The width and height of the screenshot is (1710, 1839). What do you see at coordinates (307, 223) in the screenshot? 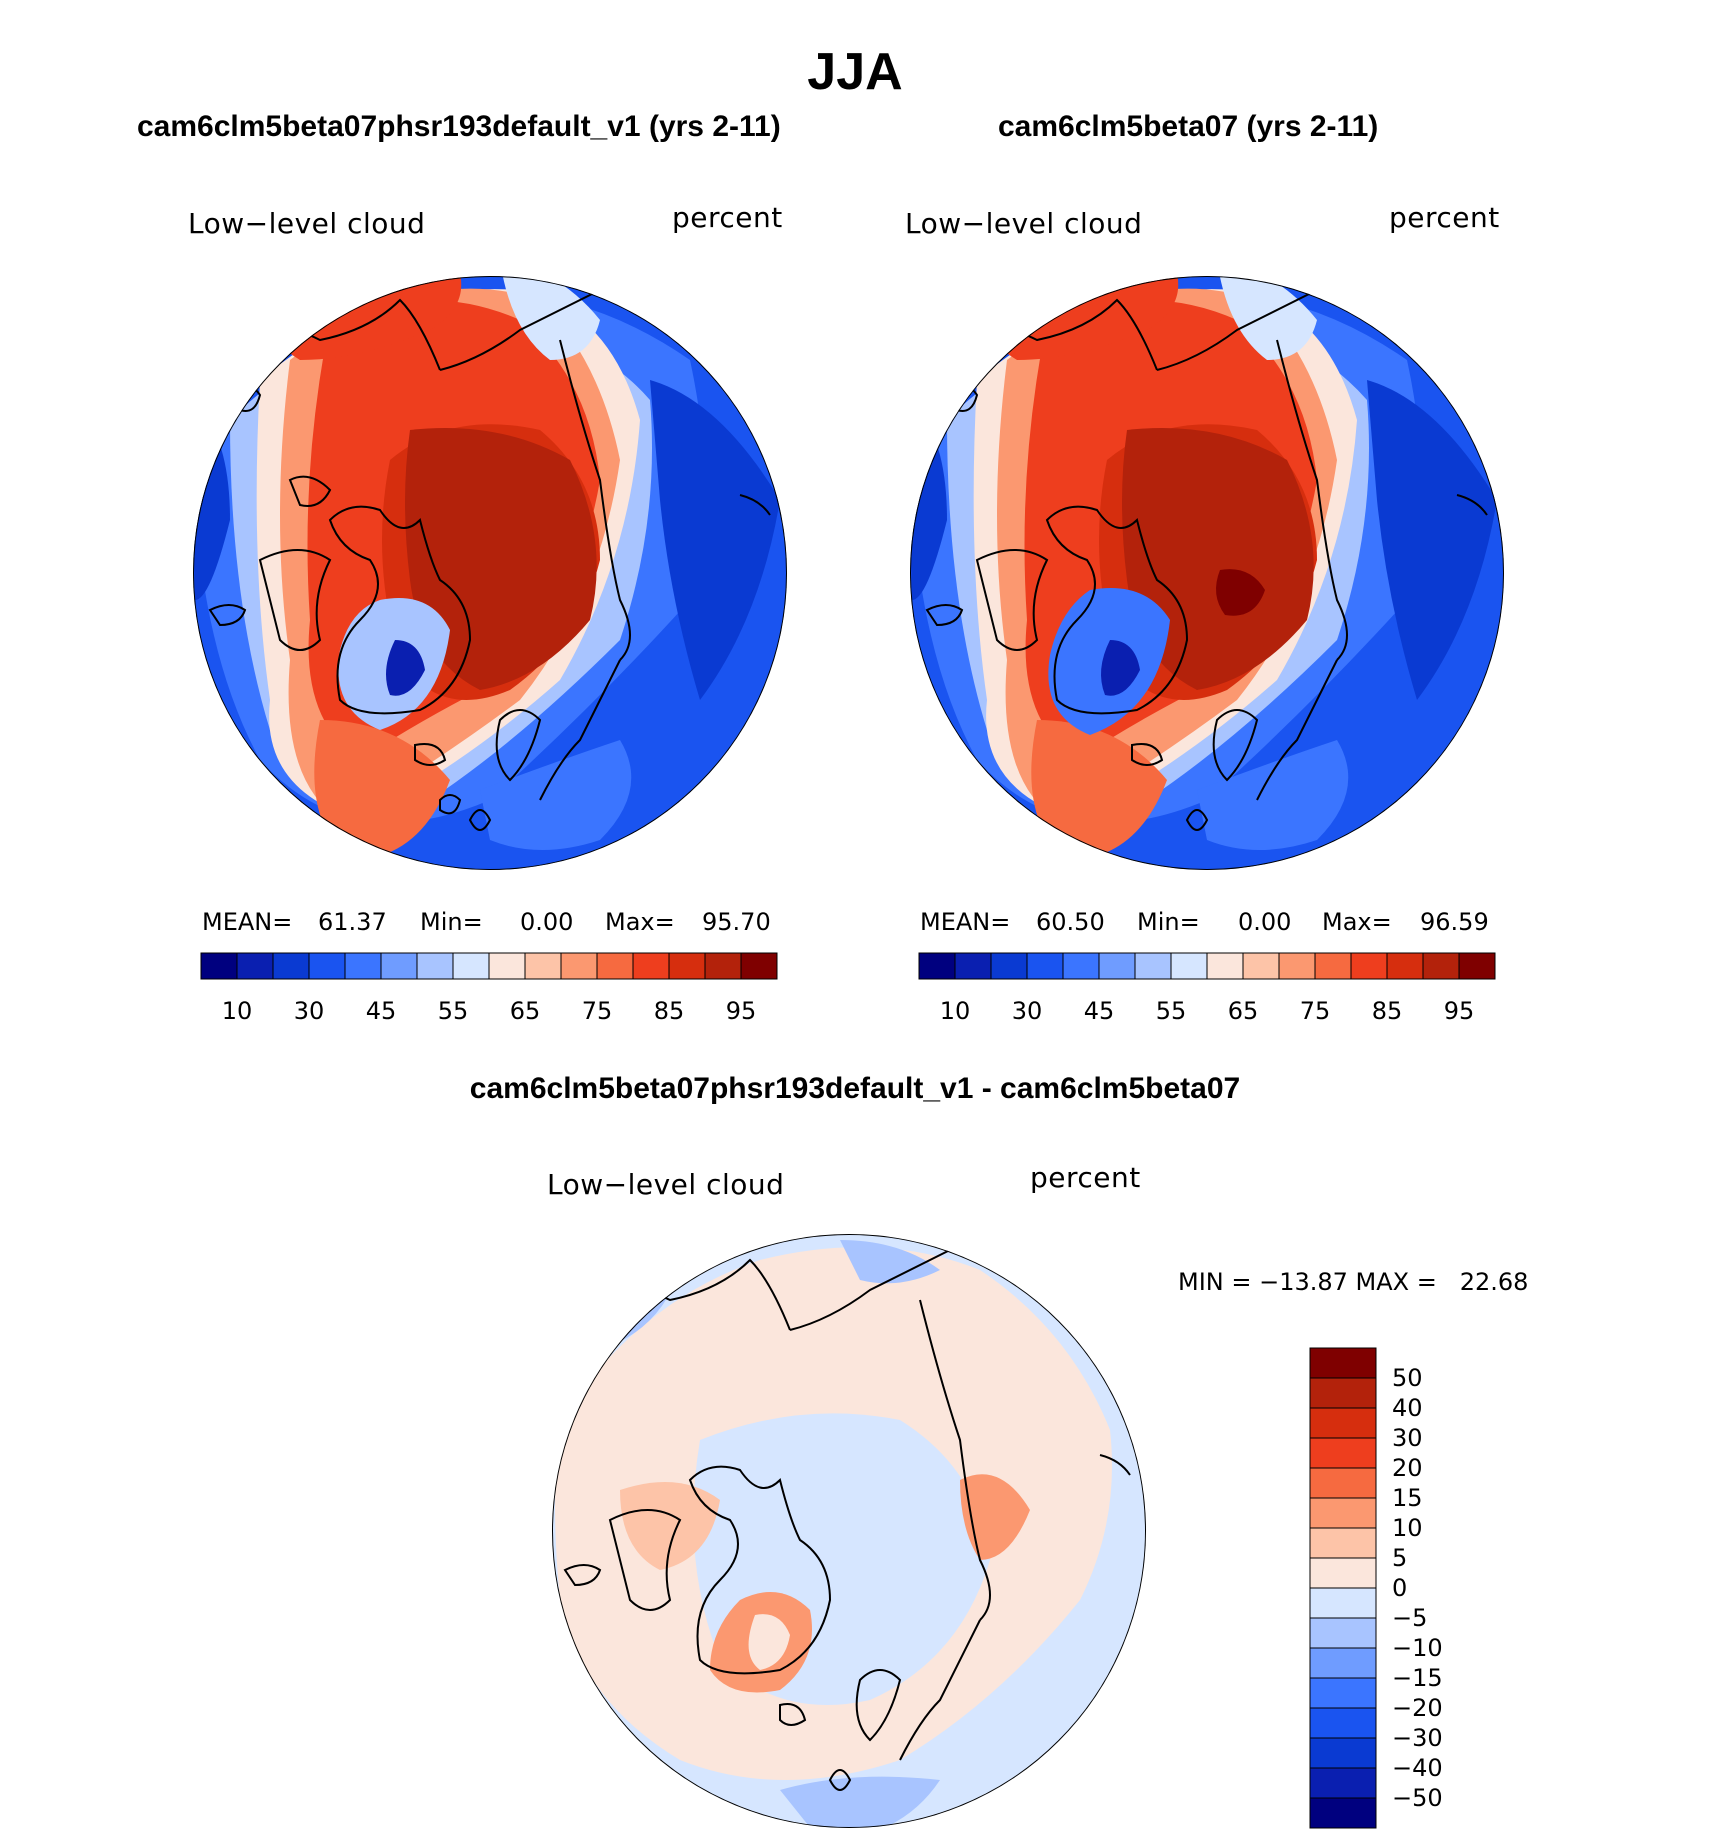
I see `panel-left-variable: Low−level cloud` at bounding box center [307, 223].